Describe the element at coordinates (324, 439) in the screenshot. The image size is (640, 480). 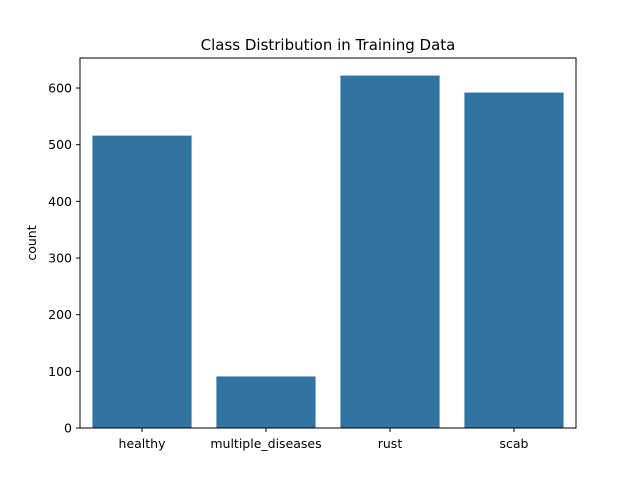
I see `x-axis-ticks: healthy multiple_diseases rust scab` at that location.